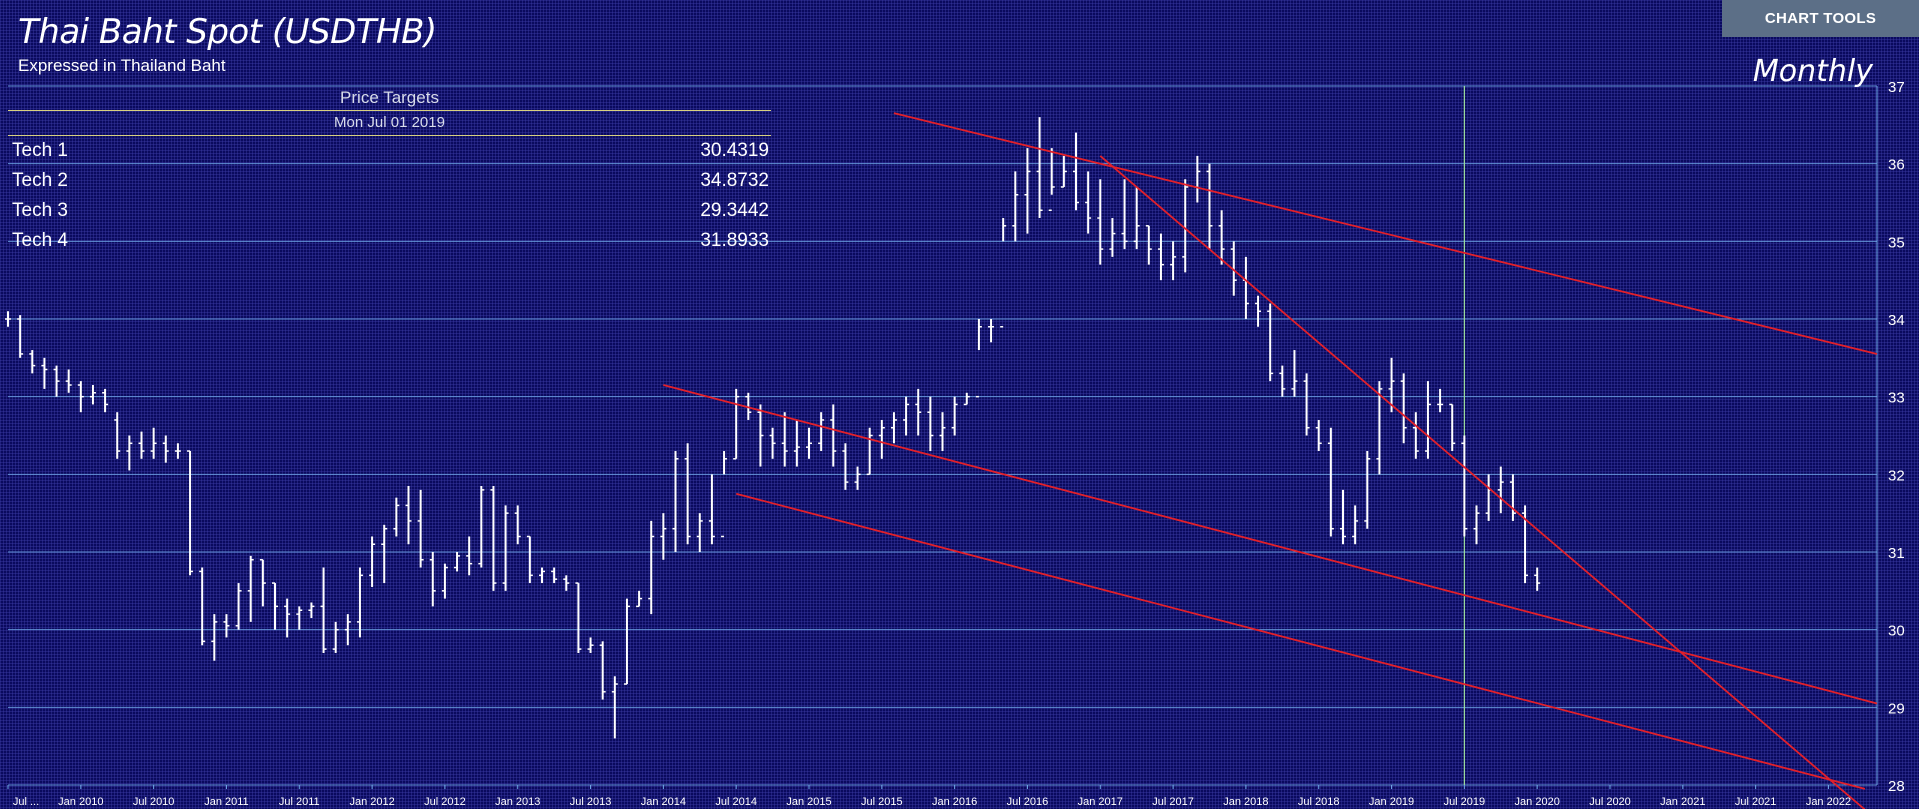 This screenshot has height=809, width=1919. What do you see at coordinates (1896, 320) in the screenshot?
I see `y-tick-label: 34` at bounding box center [1896, 320].